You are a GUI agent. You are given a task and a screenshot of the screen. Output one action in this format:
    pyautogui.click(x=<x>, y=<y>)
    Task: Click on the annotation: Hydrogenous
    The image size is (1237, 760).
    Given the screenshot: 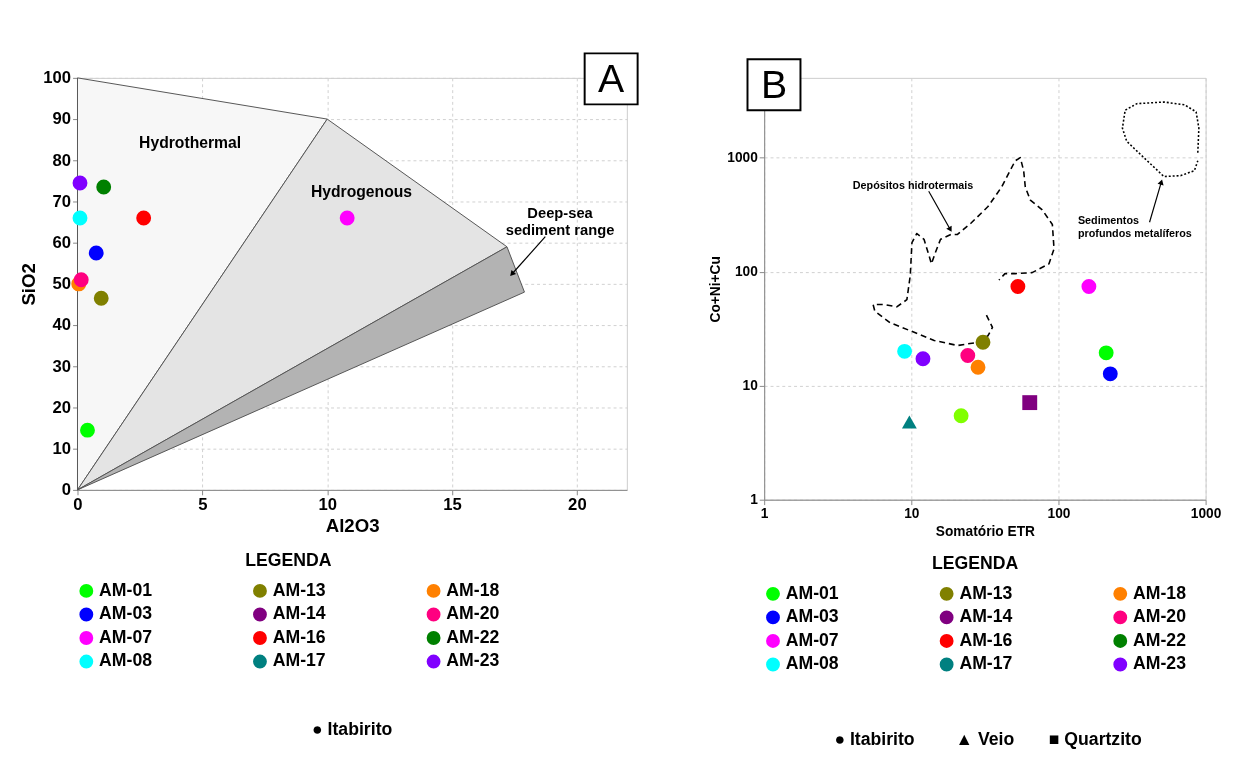 What is the action you would take?
    pyautogui.click(x=361, y=192)
    